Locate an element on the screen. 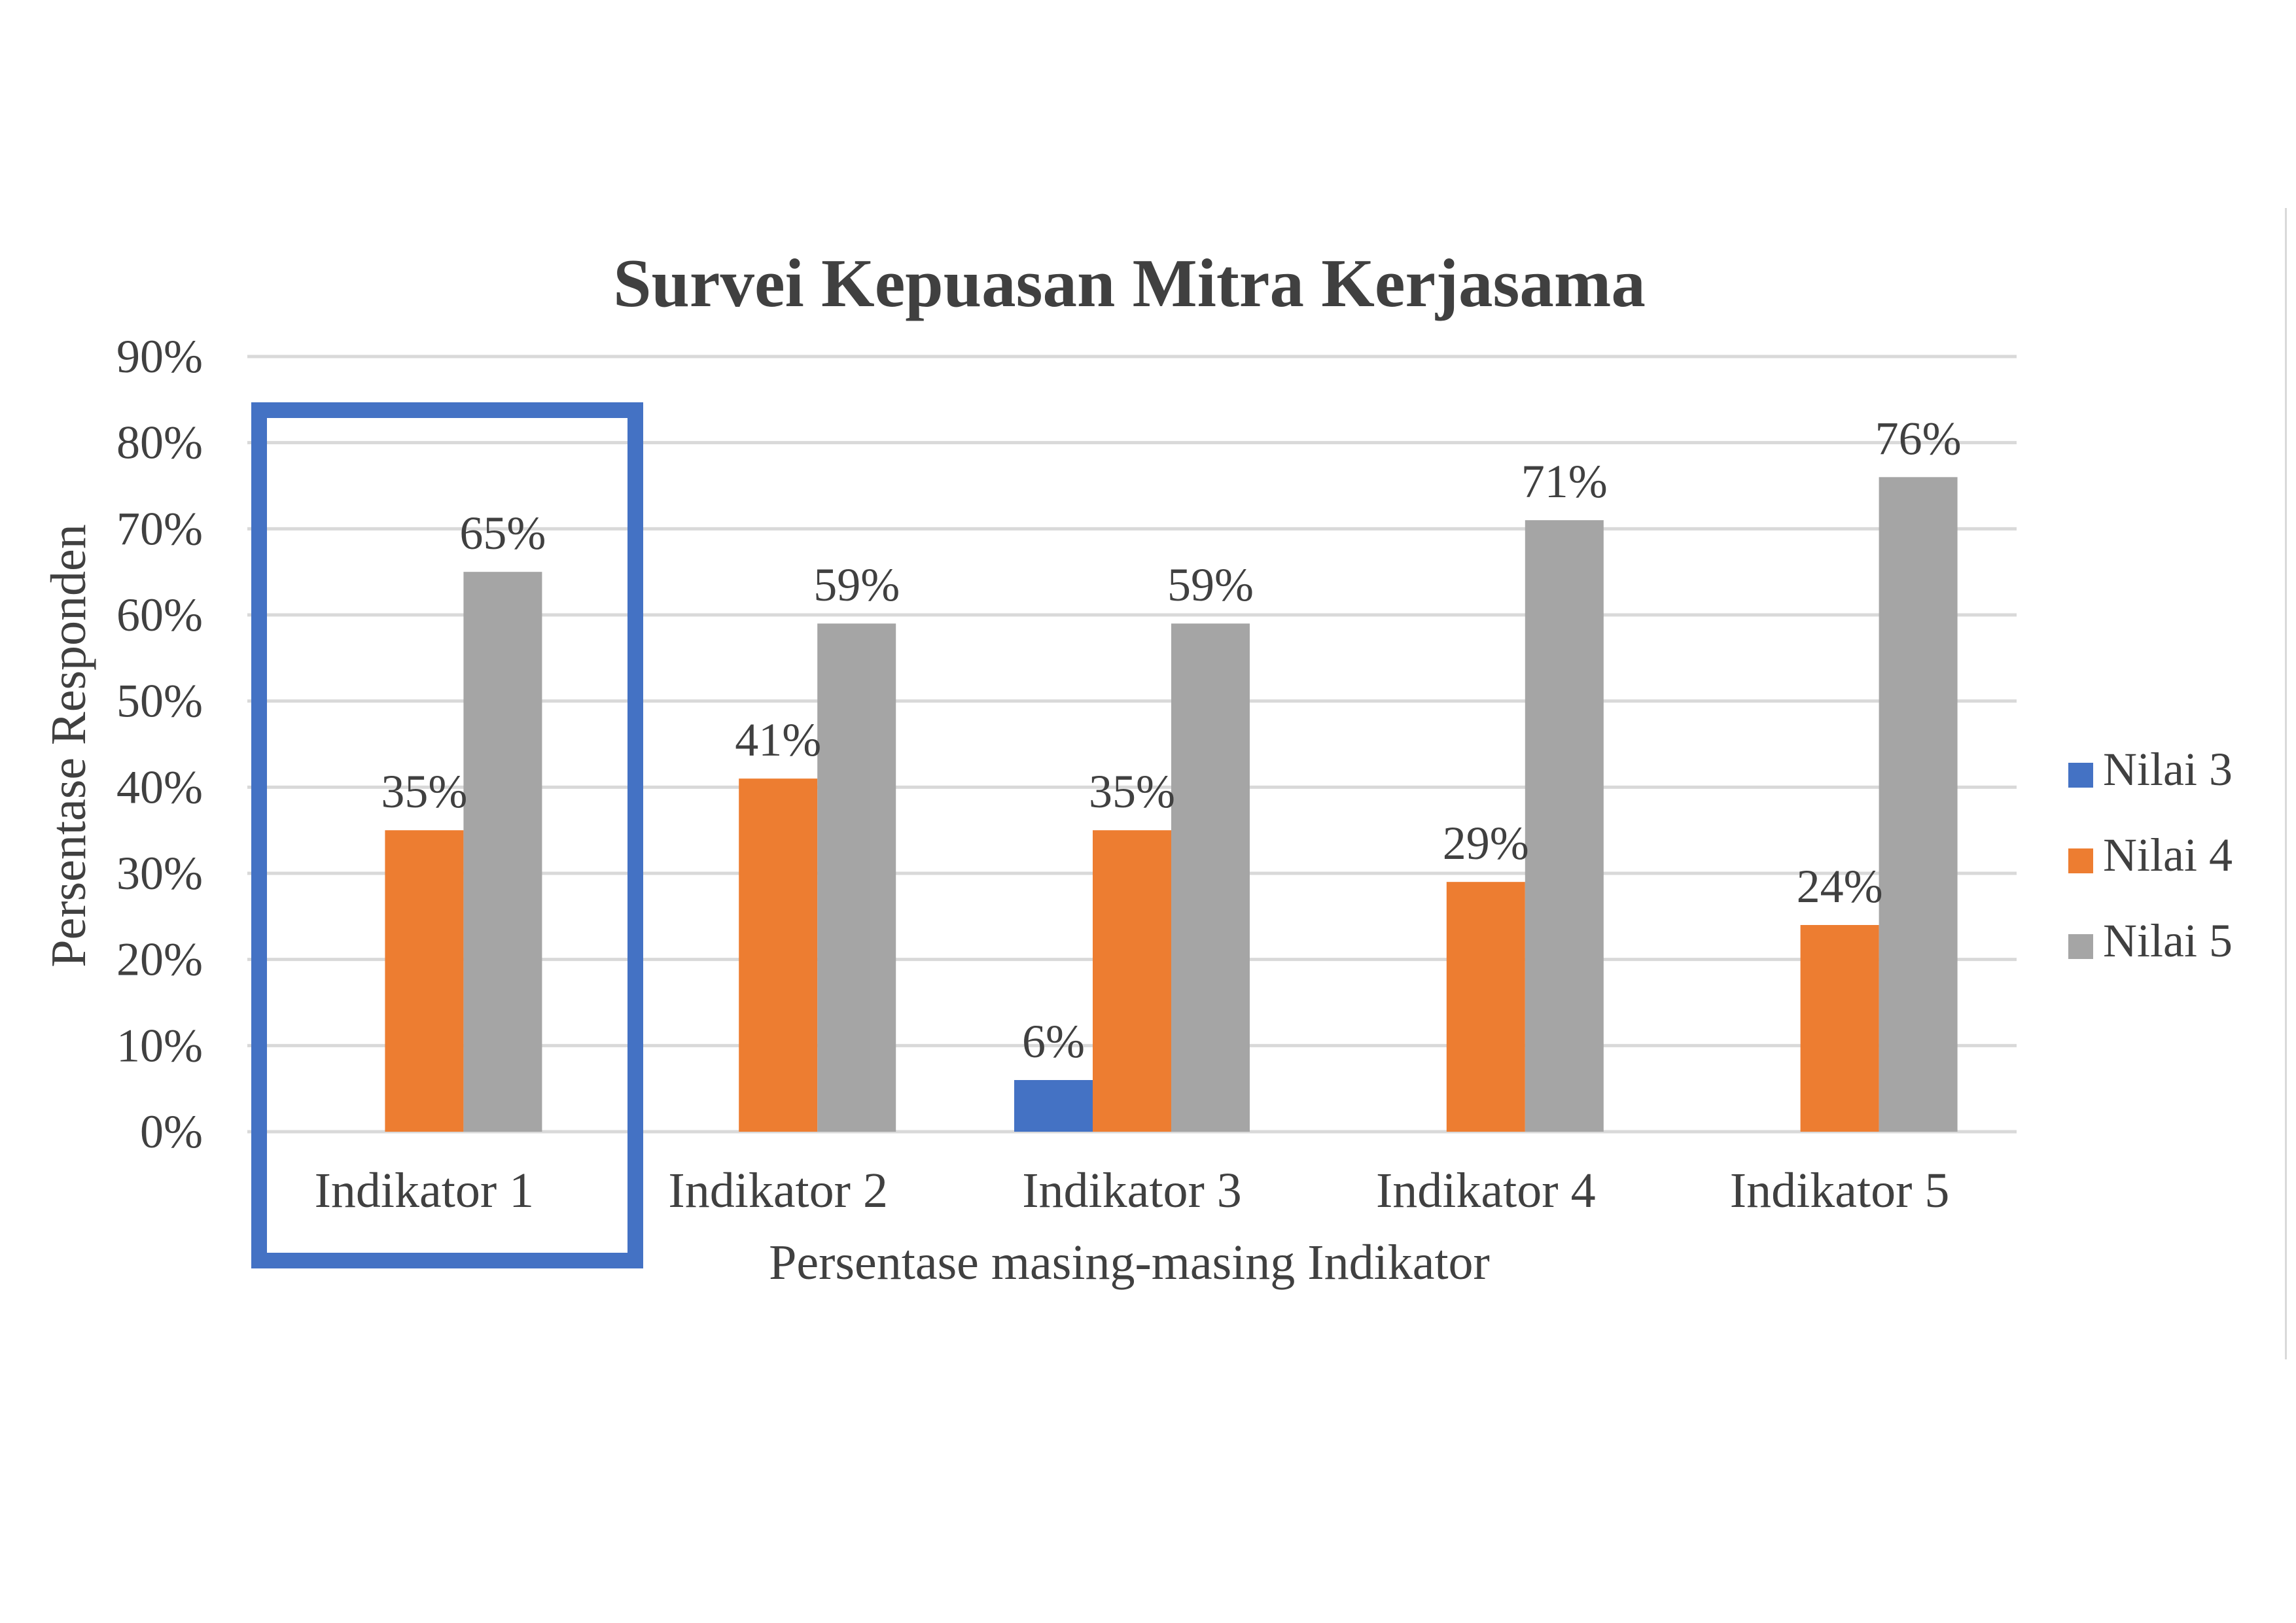 The image size is (2296, 1623). y-tick-label: 30% is located at coordinates (160, 873).